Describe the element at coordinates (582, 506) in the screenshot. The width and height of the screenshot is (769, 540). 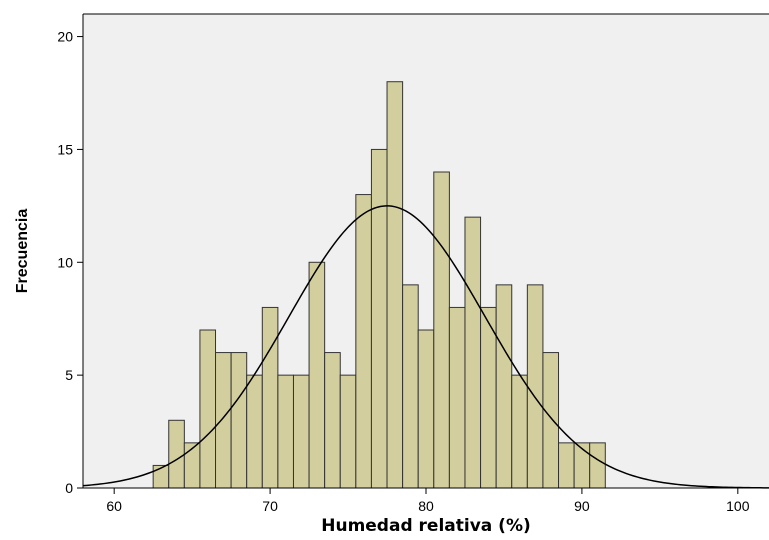
I see `x-tick-label: 90` at that location.